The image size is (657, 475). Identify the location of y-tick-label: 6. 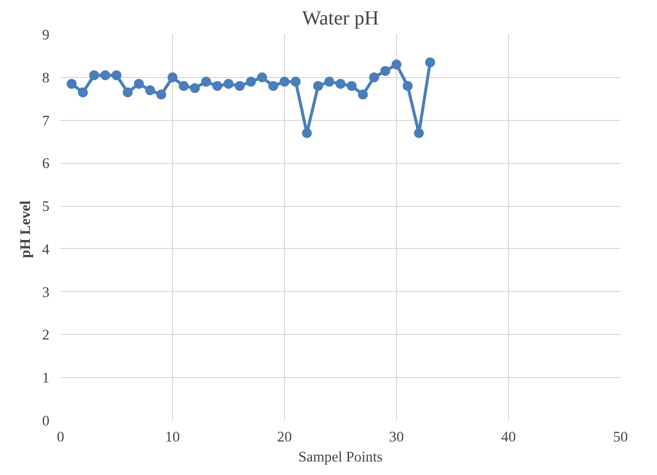
(46, 164).